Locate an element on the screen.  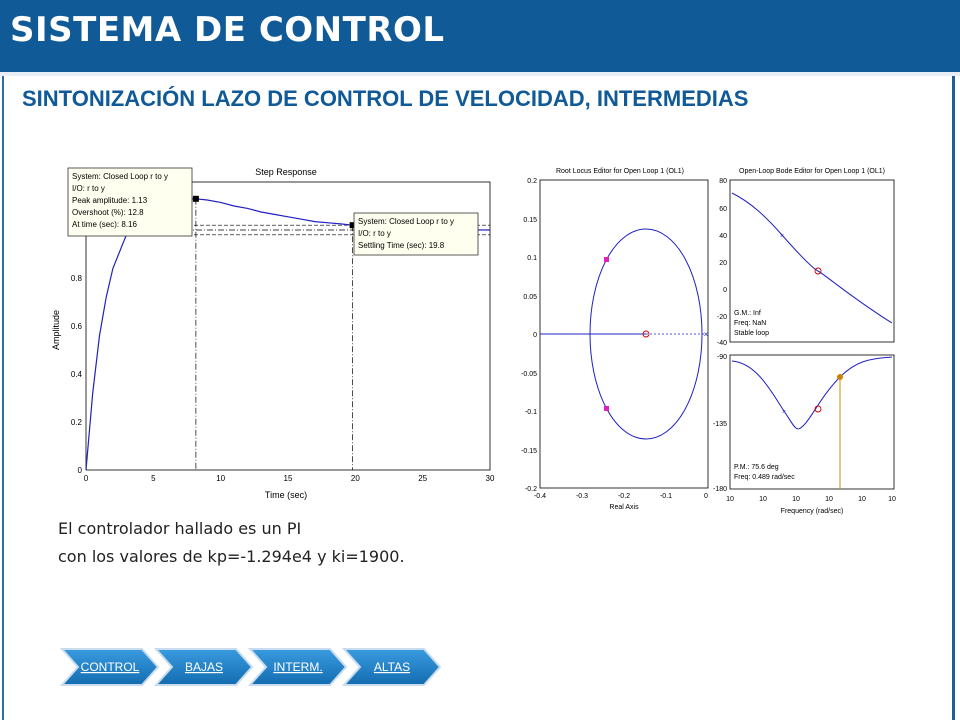
nav-label-bajas: BAJAS is located at coordinates (204, 667).